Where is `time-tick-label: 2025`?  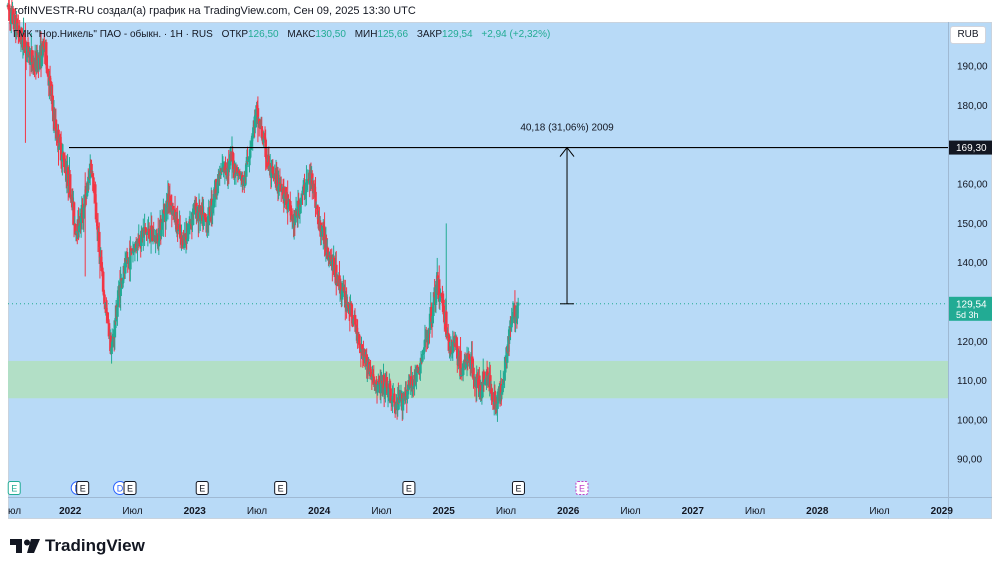
time-tick-label: 2025 is located at coordinates (444, 511).